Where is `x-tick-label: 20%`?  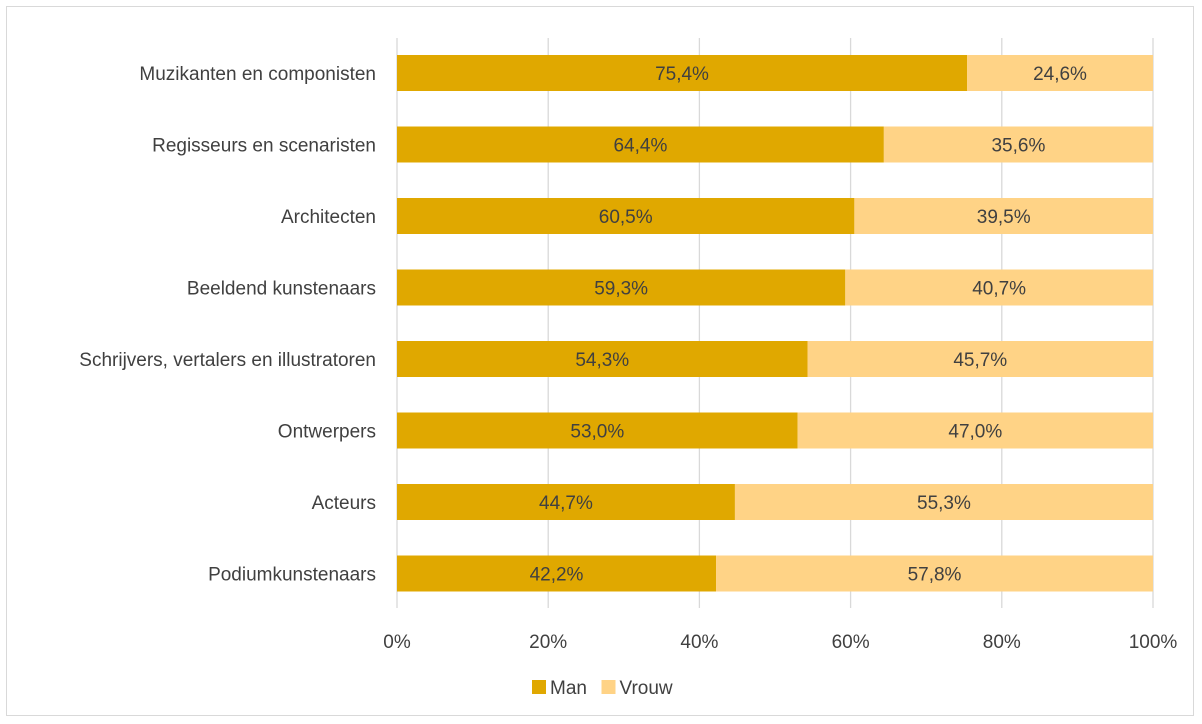 x-tick-label: 20% is located at coordinates (548, 642).